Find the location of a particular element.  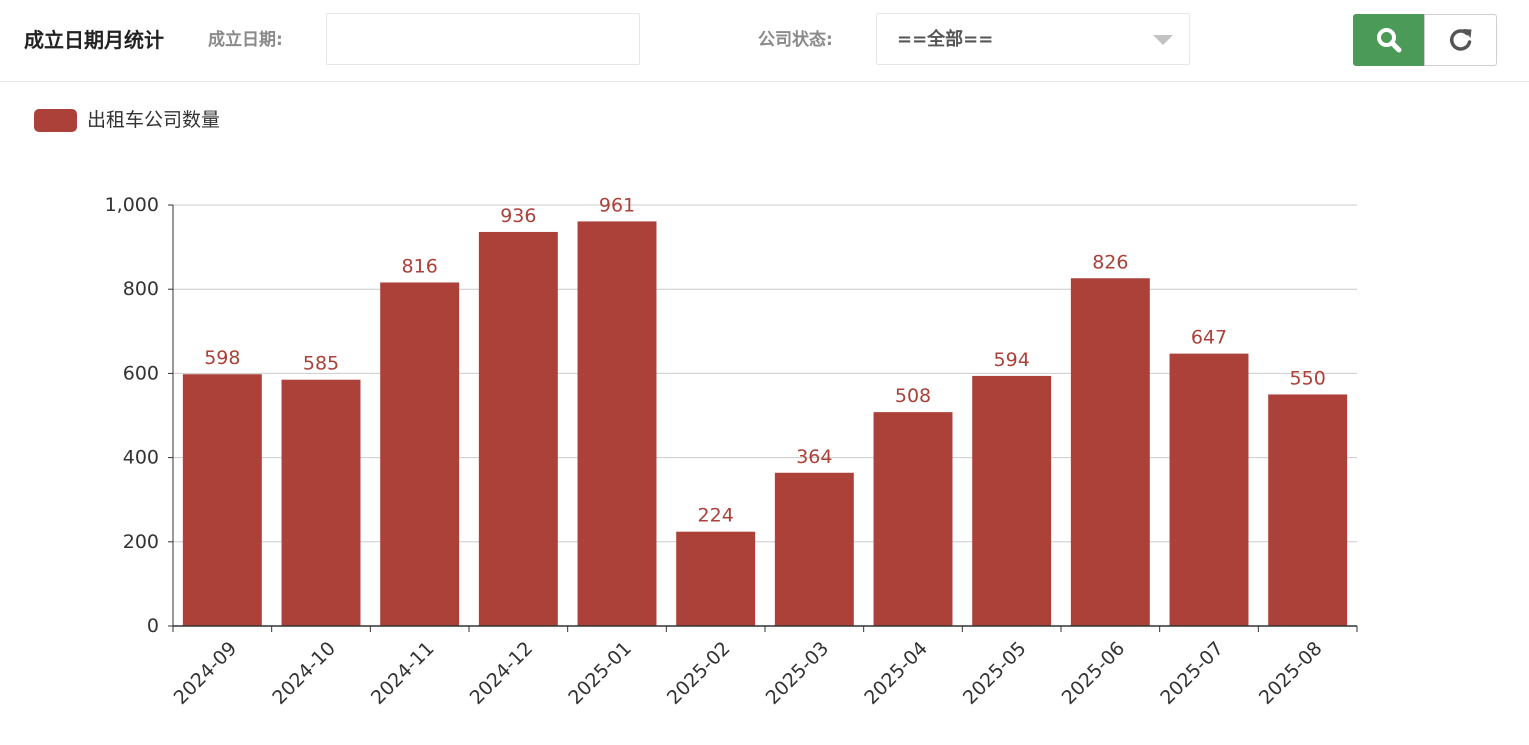

x-tick-label: 2025-06 is located at coordinates (1094, 673).